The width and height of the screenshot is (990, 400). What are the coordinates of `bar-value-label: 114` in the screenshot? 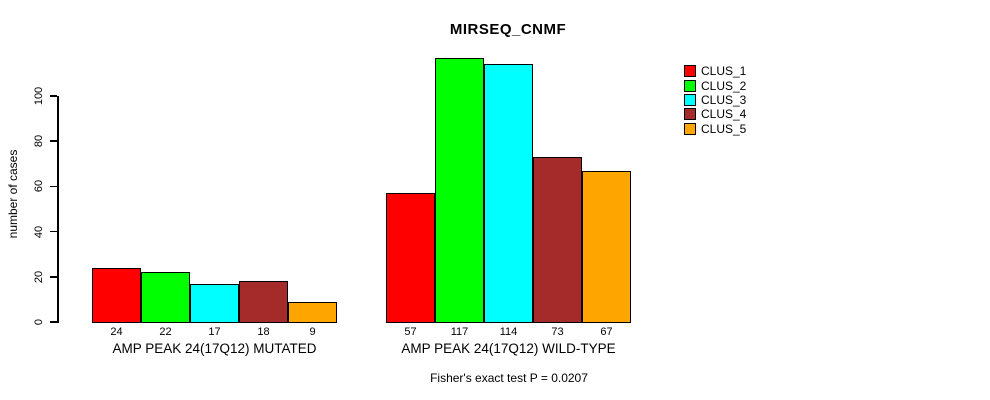 It's located at (508, 332).